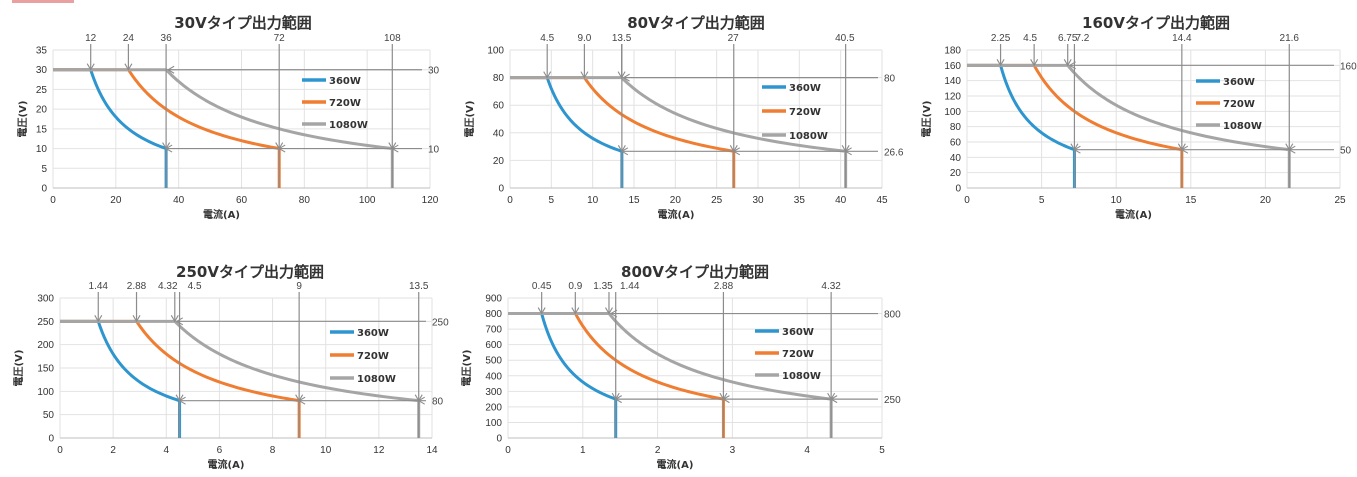  What do you see at coordinates (593, 200) in the screenshot?
I see `x-tick-label: 10` at bounding box center [593, 200].